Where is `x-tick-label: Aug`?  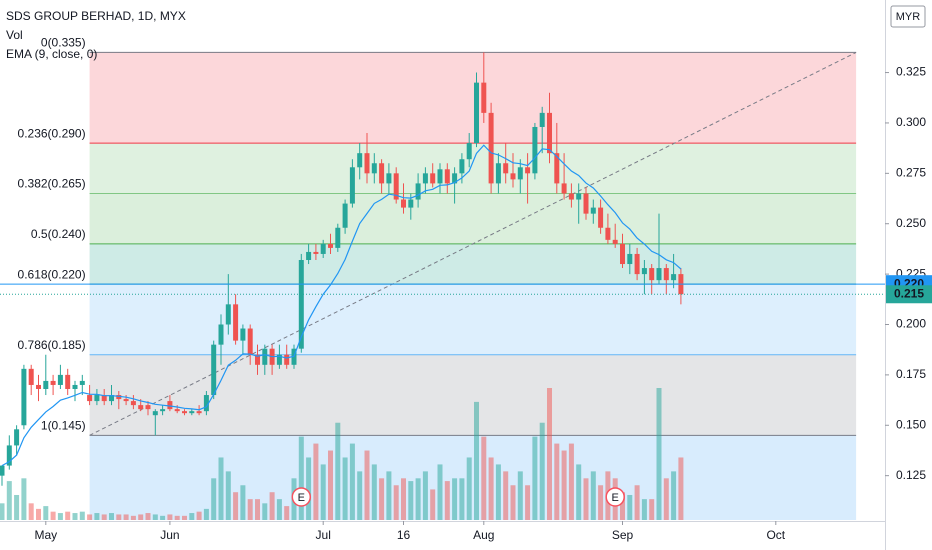
x-tick-label: Aug is located at coordinates (483, 535).